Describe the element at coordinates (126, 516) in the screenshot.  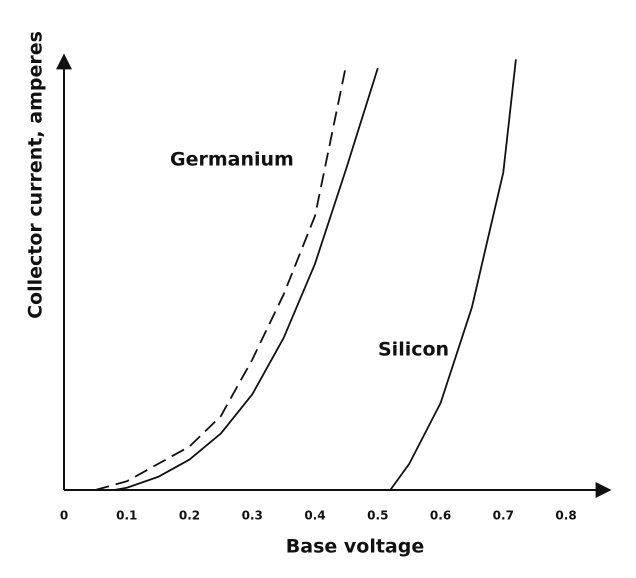
I see `x-tick-label: 0.1` at that location.